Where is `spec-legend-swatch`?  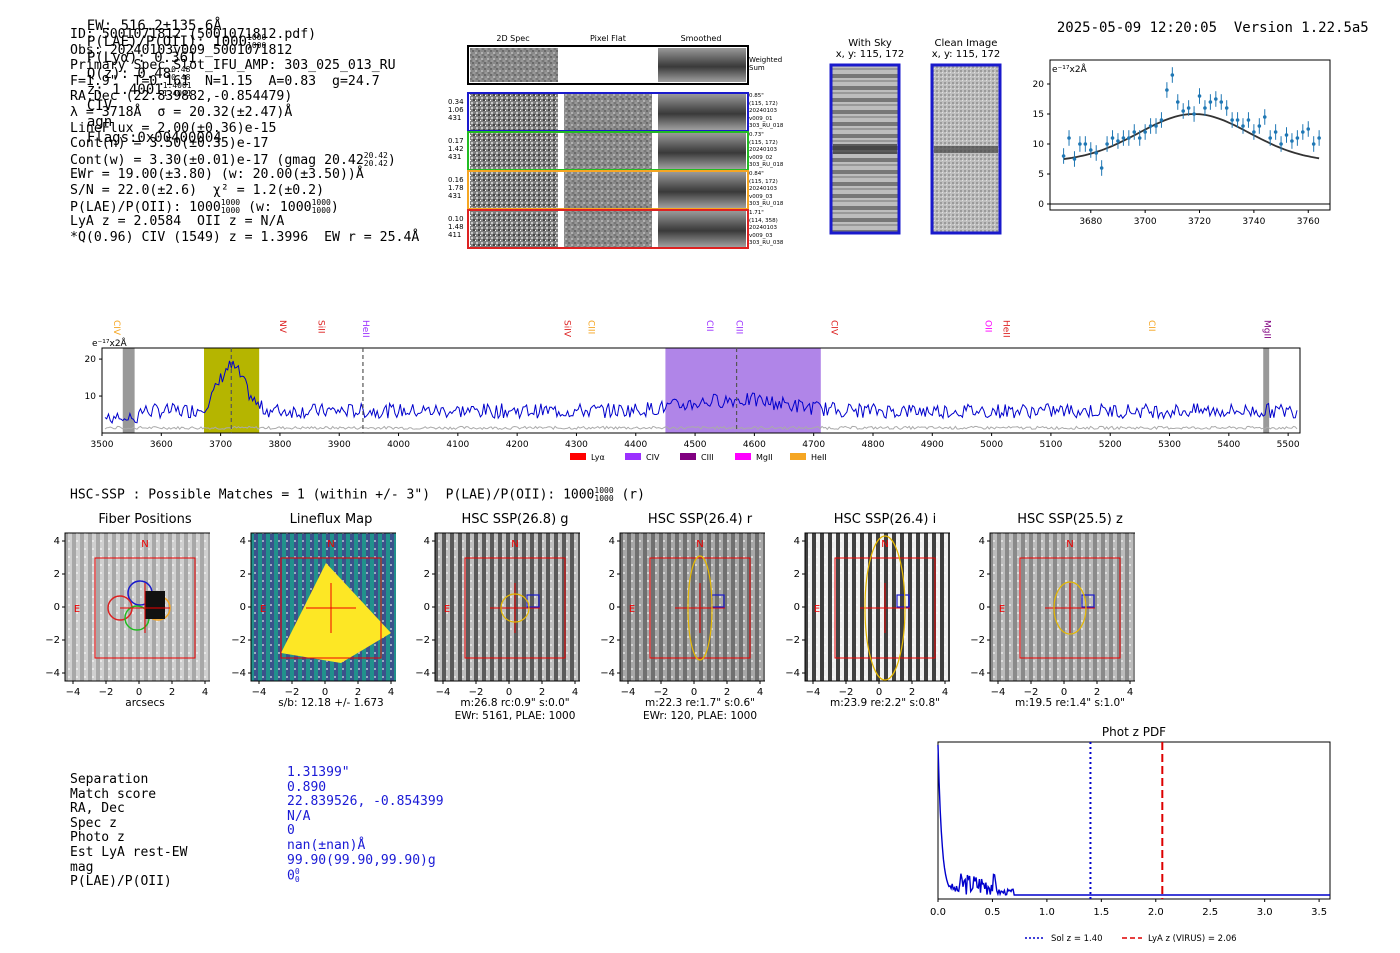 spec-legend-swatch is located at coordinates (688, 456).